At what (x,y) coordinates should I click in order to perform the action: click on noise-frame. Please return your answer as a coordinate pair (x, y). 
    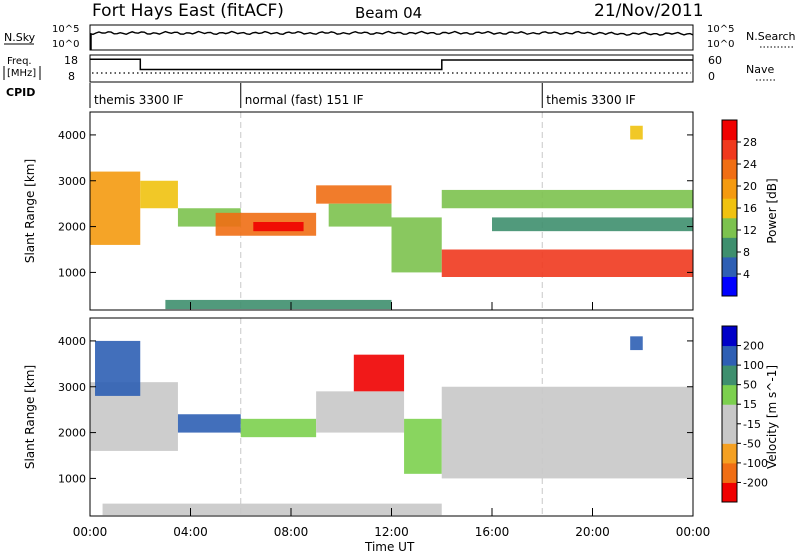
    Looking at the image, I should click on (391, 37).